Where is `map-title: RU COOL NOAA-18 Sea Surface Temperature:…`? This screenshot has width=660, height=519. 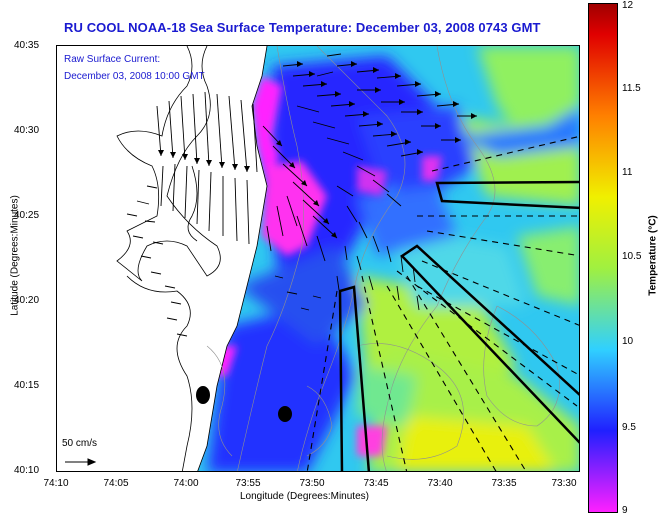 map-title: RU COOL NOAA-18 Sea Surface Temperature:… is located at coordinates (302, 27).